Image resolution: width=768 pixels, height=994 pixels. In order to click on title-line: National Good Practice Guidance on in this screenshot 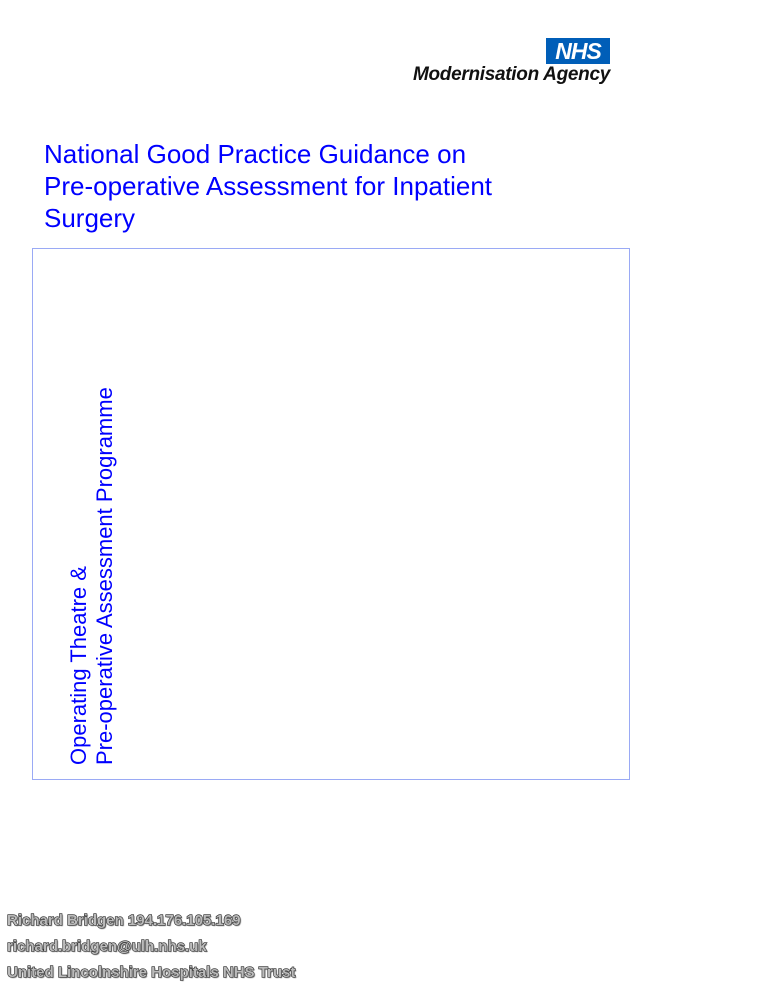, I will do `click(255, 154)`.